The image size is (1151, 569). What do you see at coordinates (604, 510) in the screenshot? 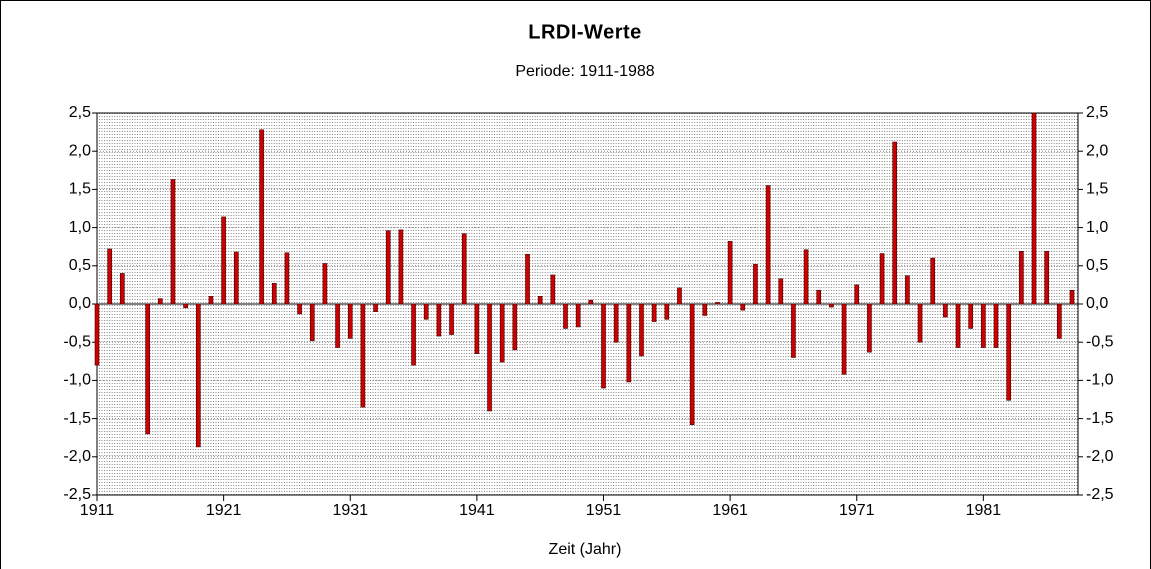
I see `x-tick-label: 1951` at bounding box center [604, 510].